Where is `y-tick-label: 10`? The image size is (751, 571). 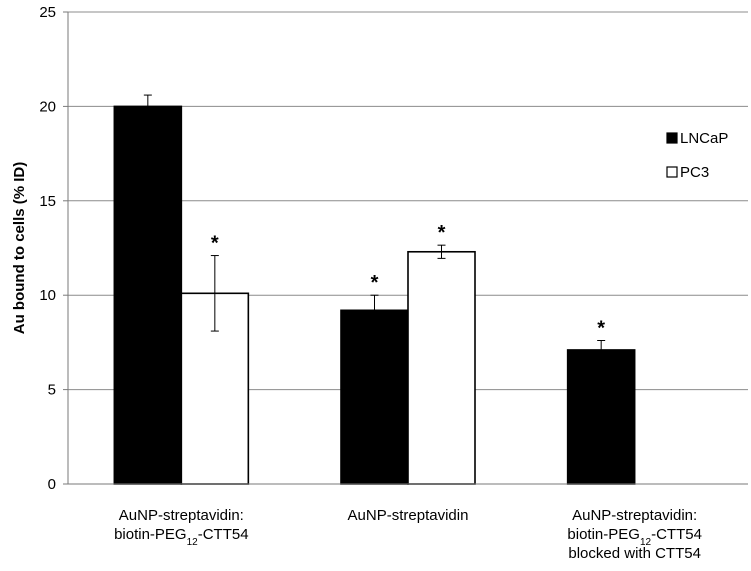 y-tick-label: 10 is located at coordinates (47, 295).